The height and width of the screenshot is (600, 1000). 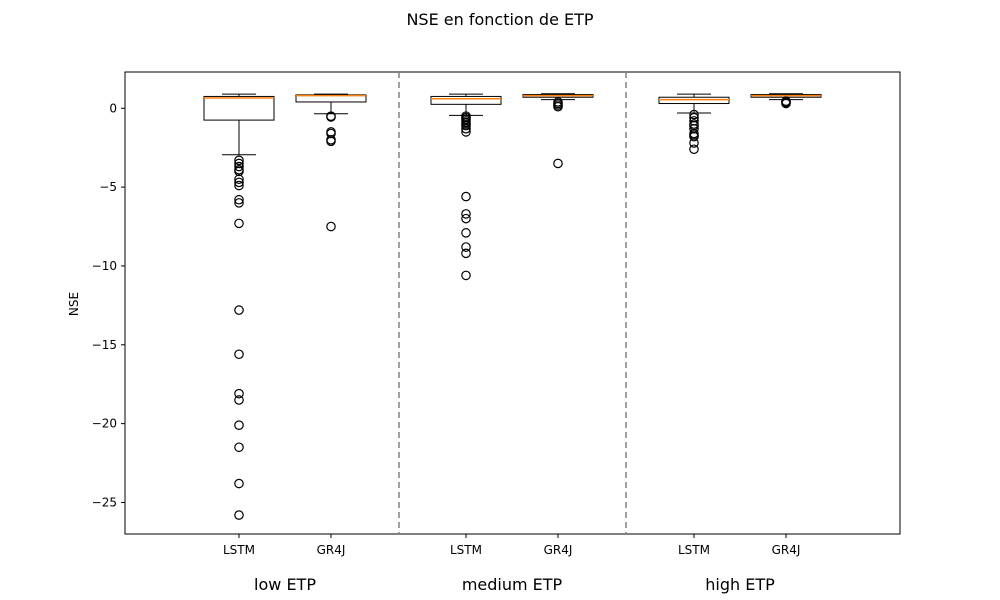 I want to click on group-label: low ETP, so click(x=285, y=584).